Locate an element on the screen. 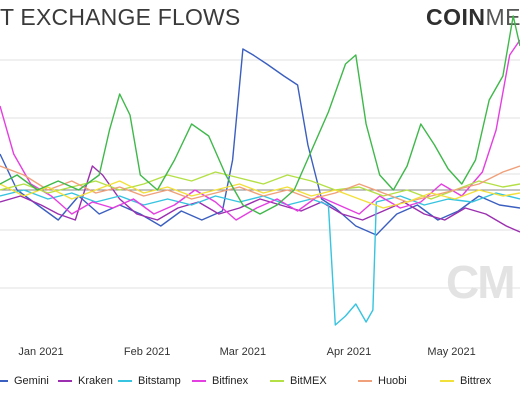  legend-item-bitfinex: Bitfinex is located at coordinates (220, 381).